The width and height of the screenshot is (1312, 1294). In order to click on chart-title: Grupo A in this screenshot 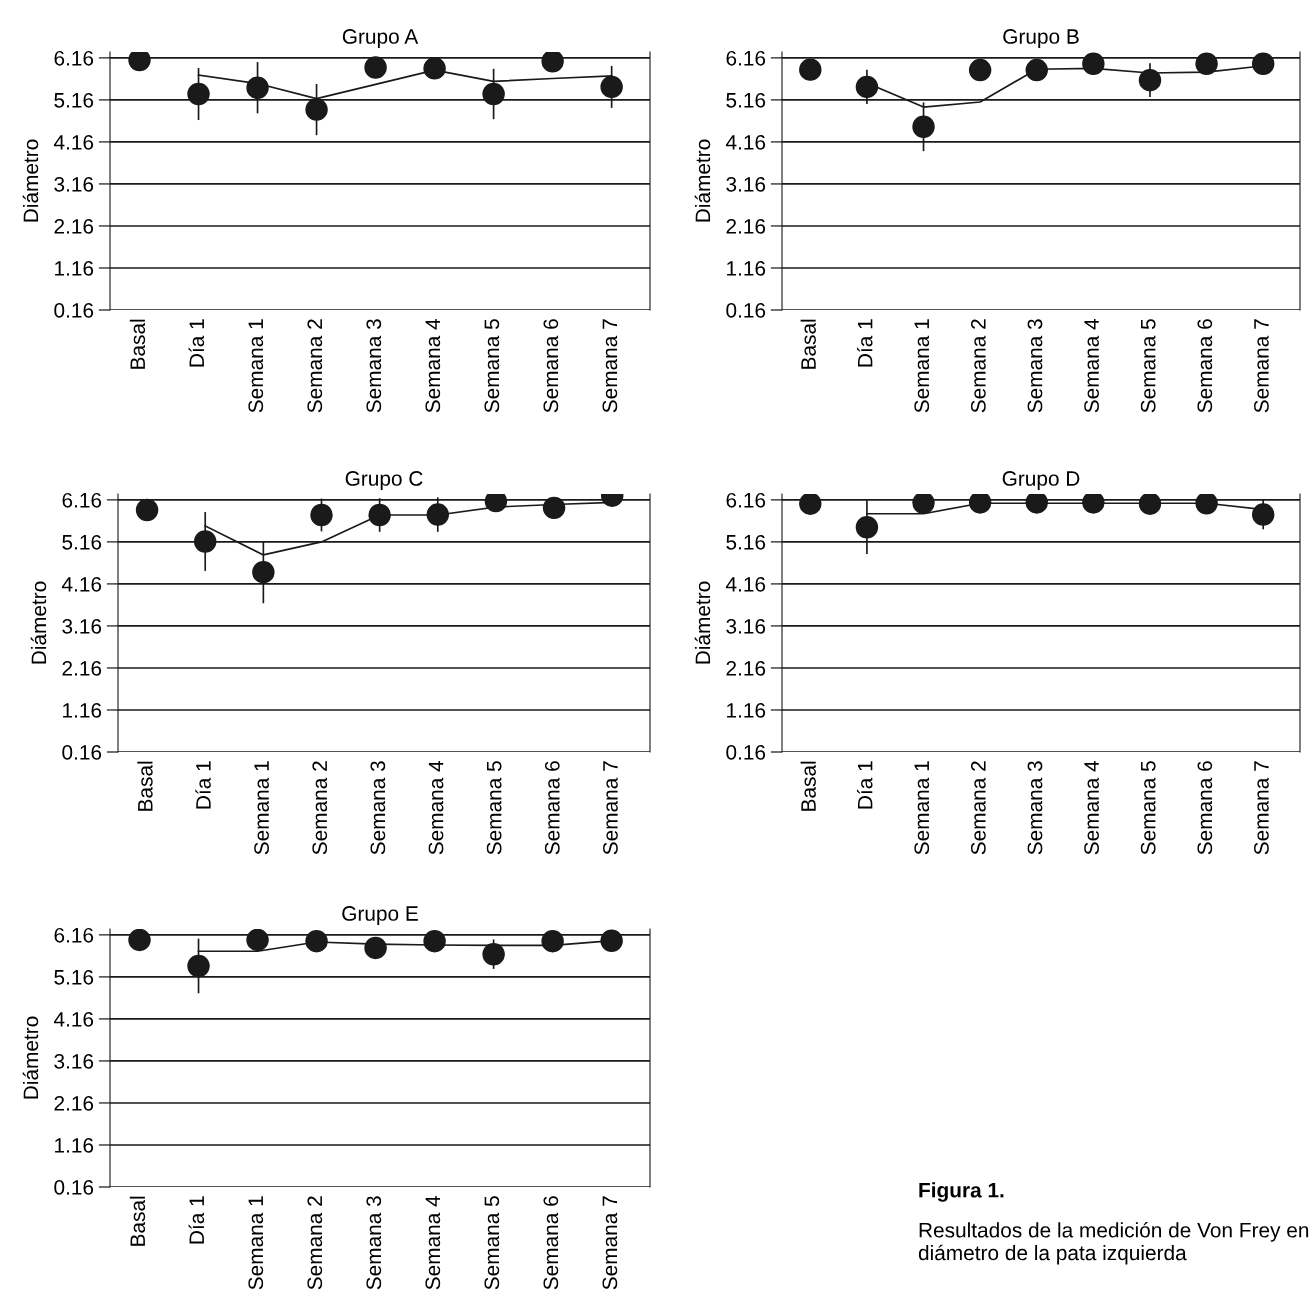, I will do `click(380, 38)`.